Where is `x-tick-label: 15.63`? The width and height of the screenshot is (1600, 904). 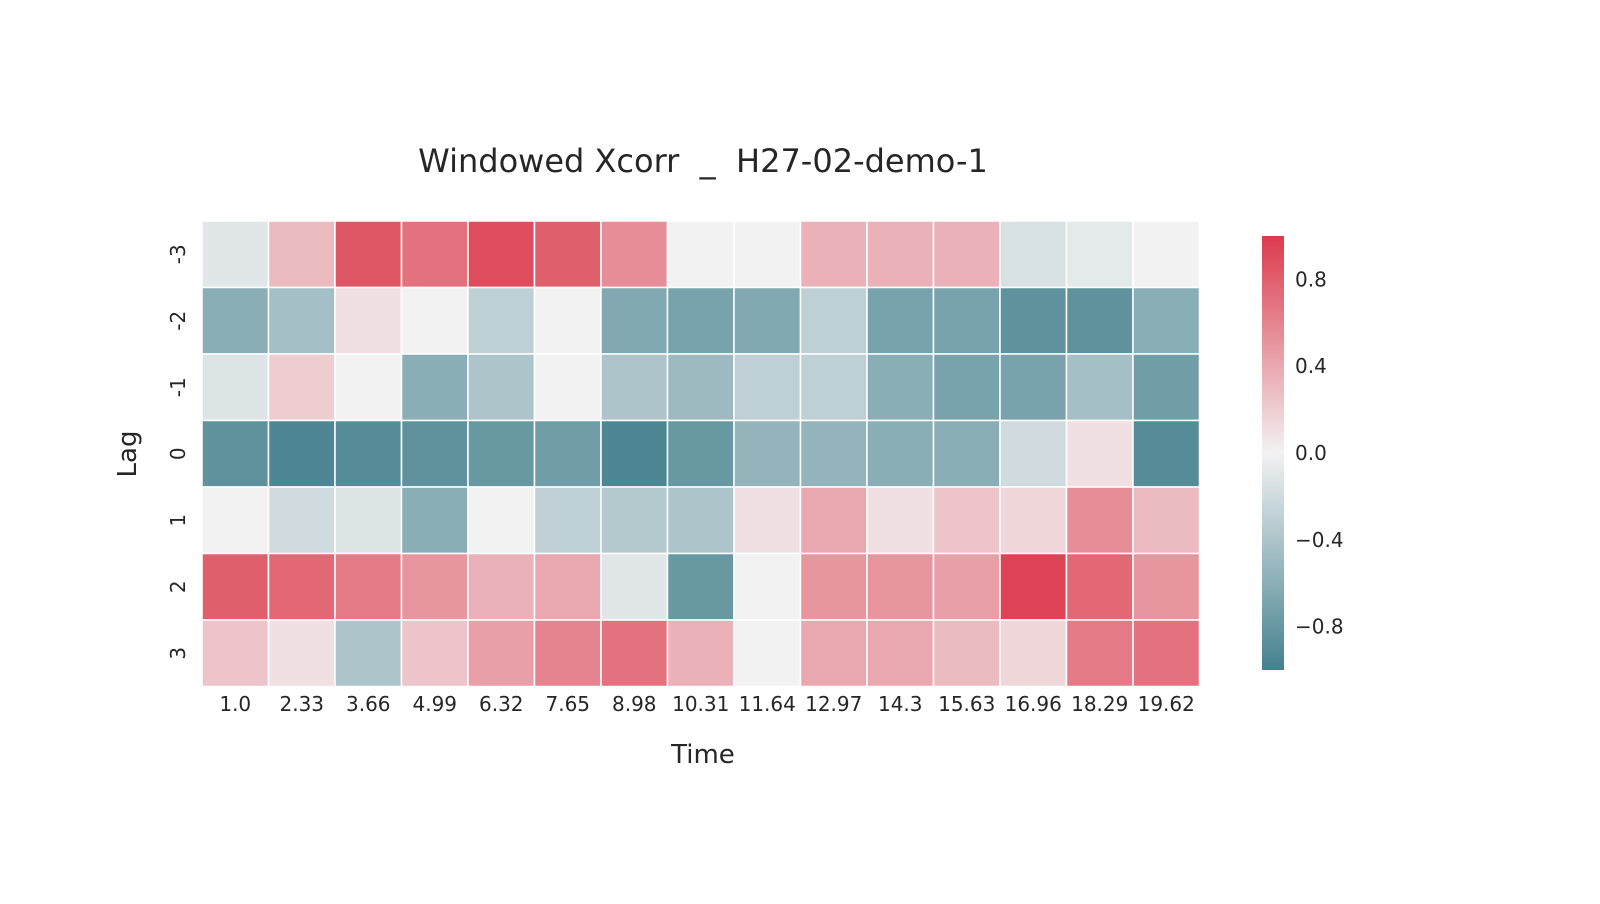
x-tick-label: 15.63 is located at coordinates (966, 704).